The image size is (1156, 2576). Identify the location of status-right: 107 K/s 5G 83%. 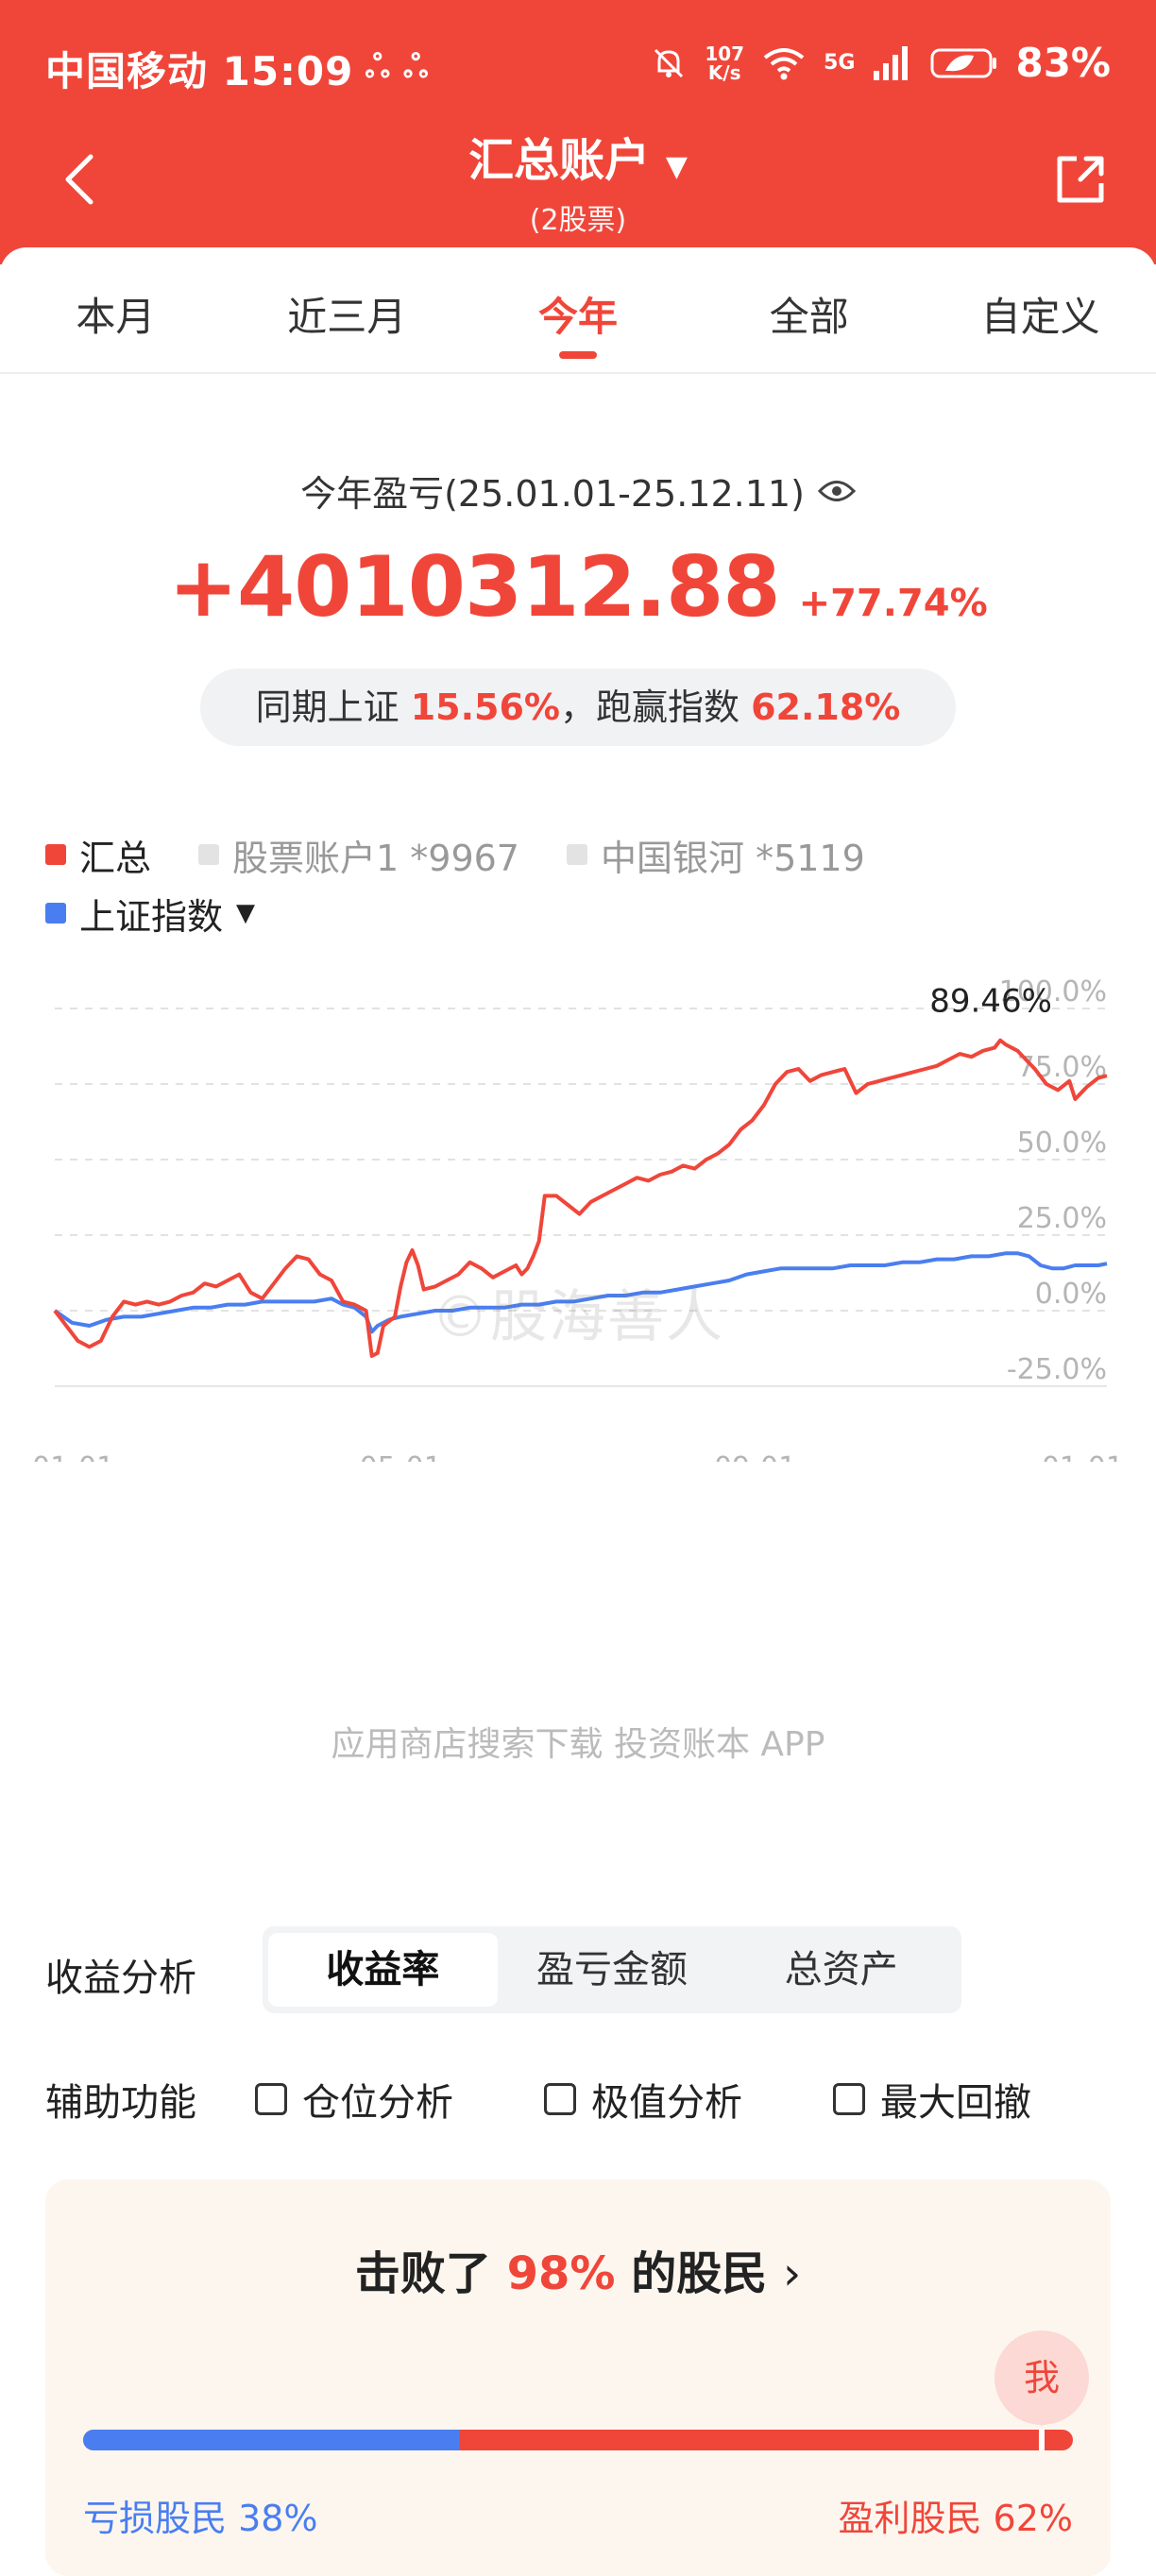
(880, 63).